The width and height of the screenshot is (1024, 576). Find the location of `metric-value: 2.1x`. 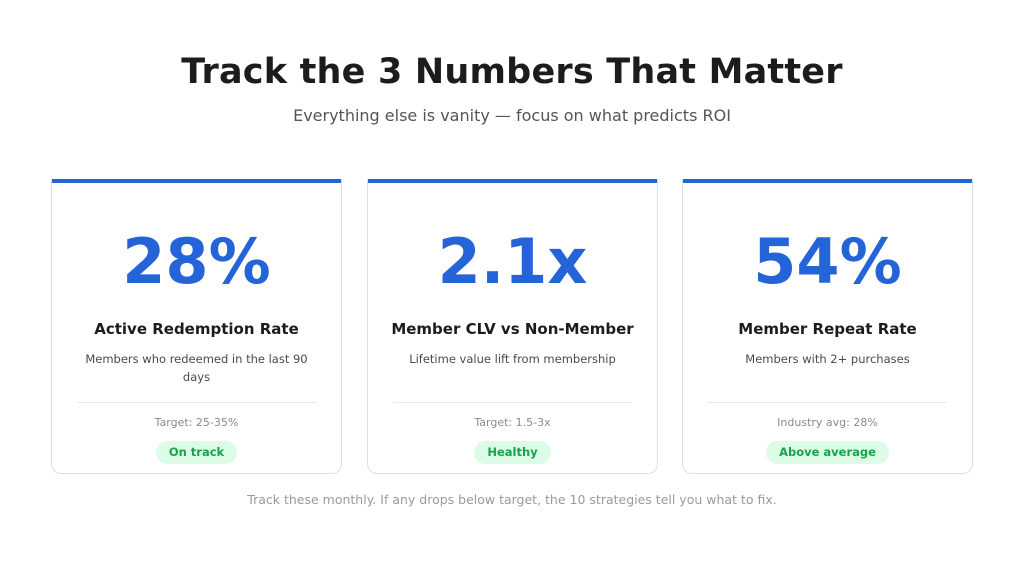

metric-value: 2.1x is located at coordinates (512, 261).